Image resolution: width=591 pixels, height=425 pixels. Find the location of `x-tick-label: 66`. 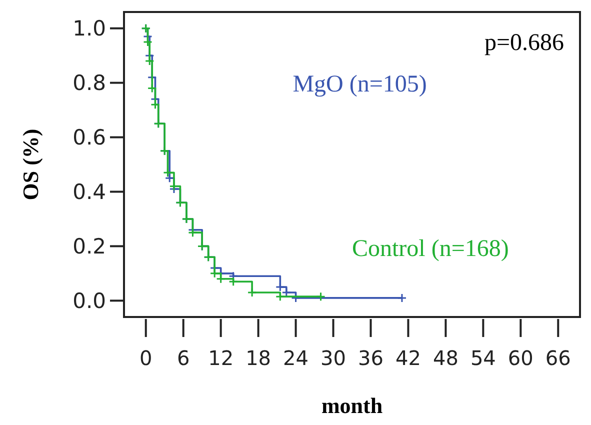

x-tick-label: 66 is located at coordinates (558, 358).